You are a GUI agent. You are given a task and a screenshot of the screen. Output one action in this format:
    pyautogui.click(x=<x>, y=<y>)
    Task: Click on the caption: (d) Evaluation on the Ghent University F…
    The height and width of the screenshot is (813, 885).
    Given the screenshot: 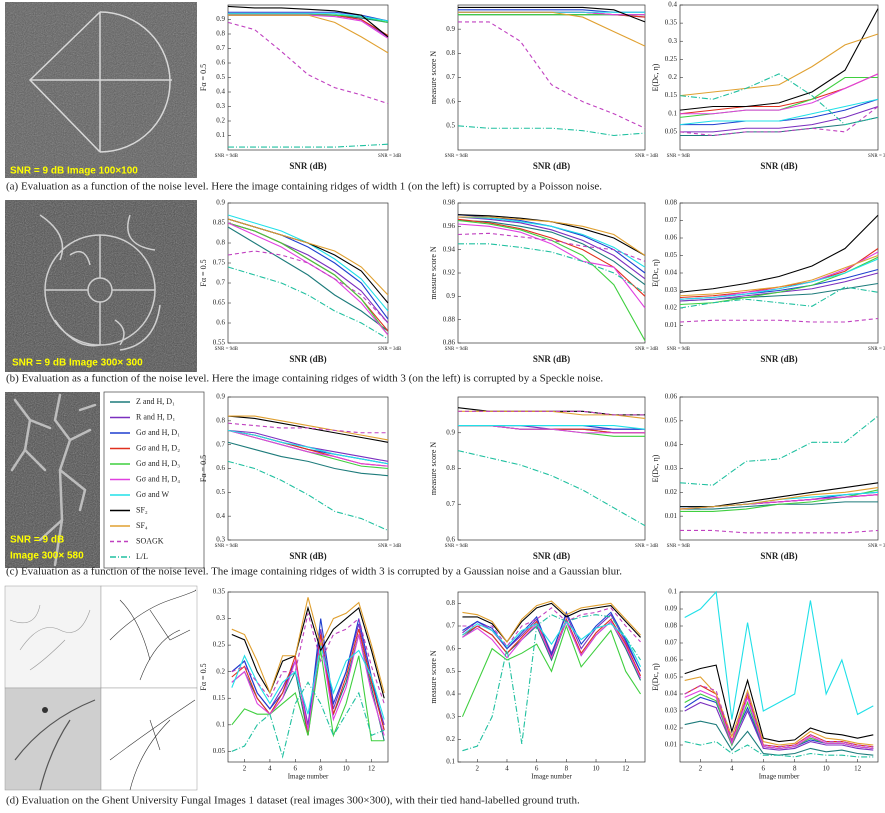 What is the action you would take?
    pyautogui.click(x=293, y=801)
    